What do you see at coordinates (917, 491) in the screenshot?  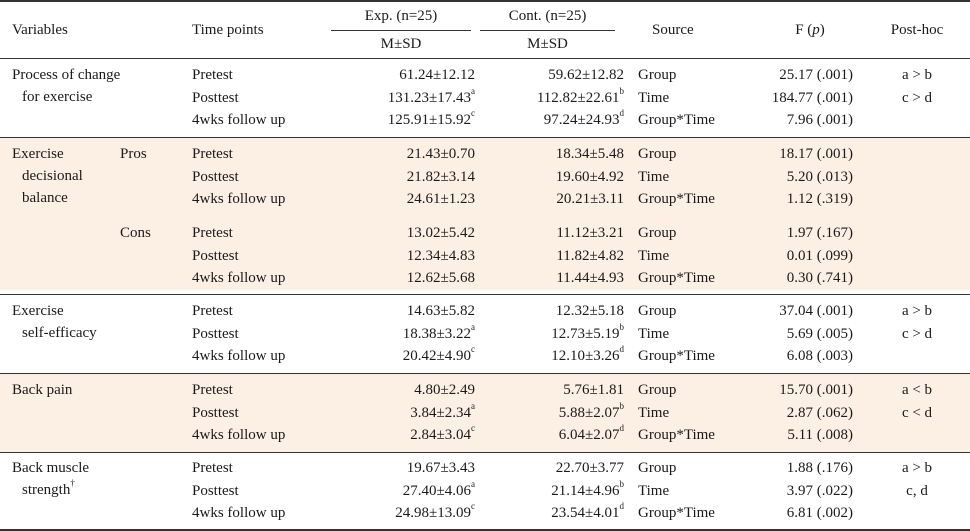 I see `posthoc-value: c, d` at bounding box center [917, 491].